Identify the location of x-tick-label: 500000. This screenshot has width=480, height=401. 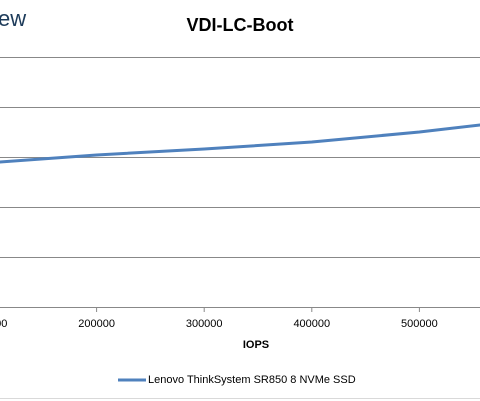
(419, 324).